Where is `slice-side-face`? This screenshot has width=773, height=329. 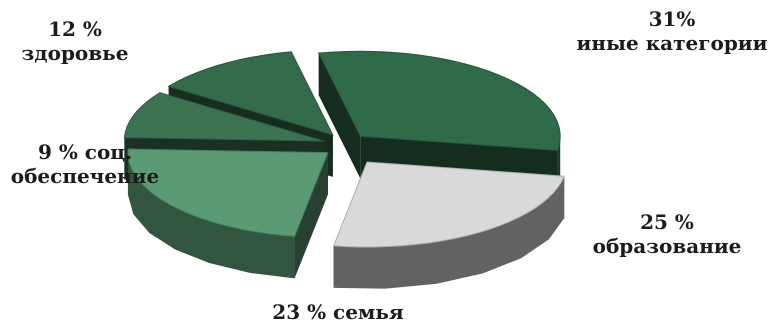 slice-side-face is located at coordinates (339, 116).